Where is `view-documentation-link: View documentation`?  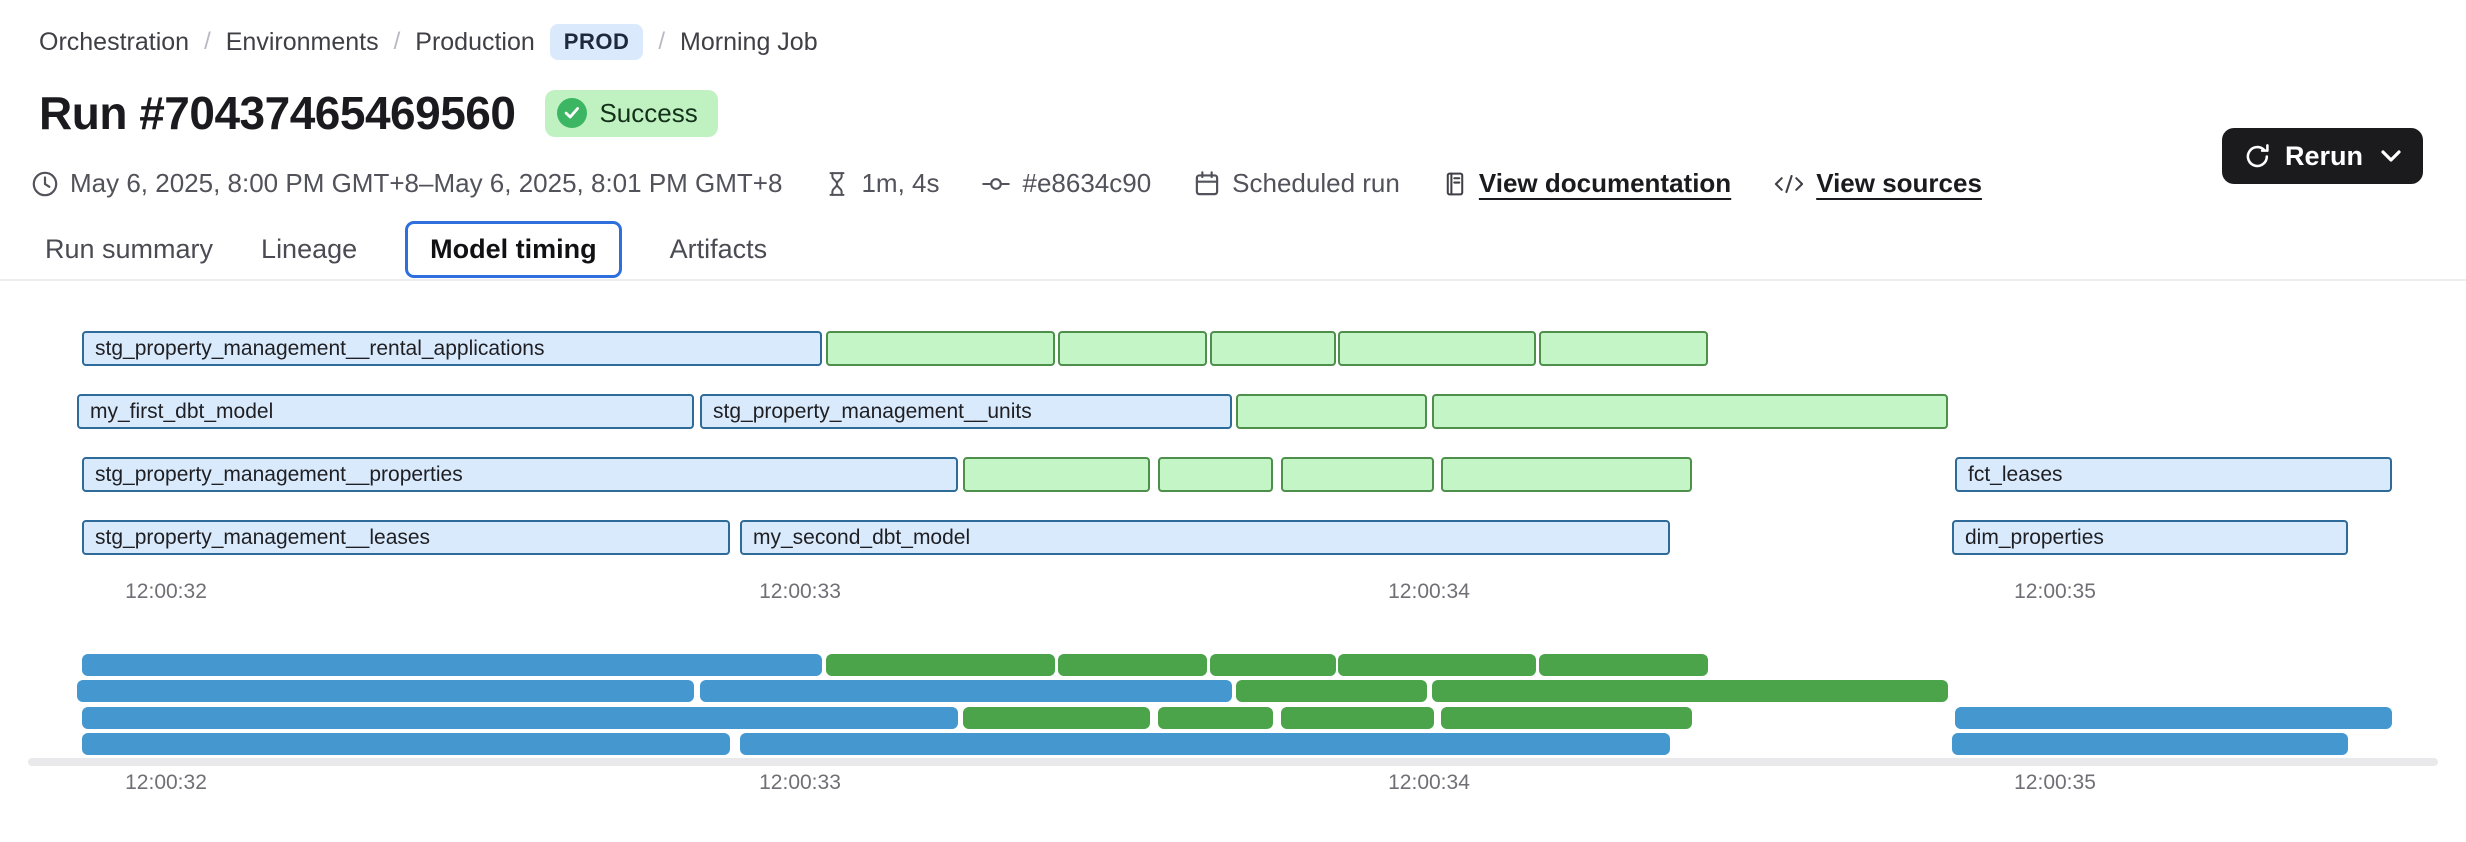 view-documentation-link: View documentation is located at coordinates (1586, 183).